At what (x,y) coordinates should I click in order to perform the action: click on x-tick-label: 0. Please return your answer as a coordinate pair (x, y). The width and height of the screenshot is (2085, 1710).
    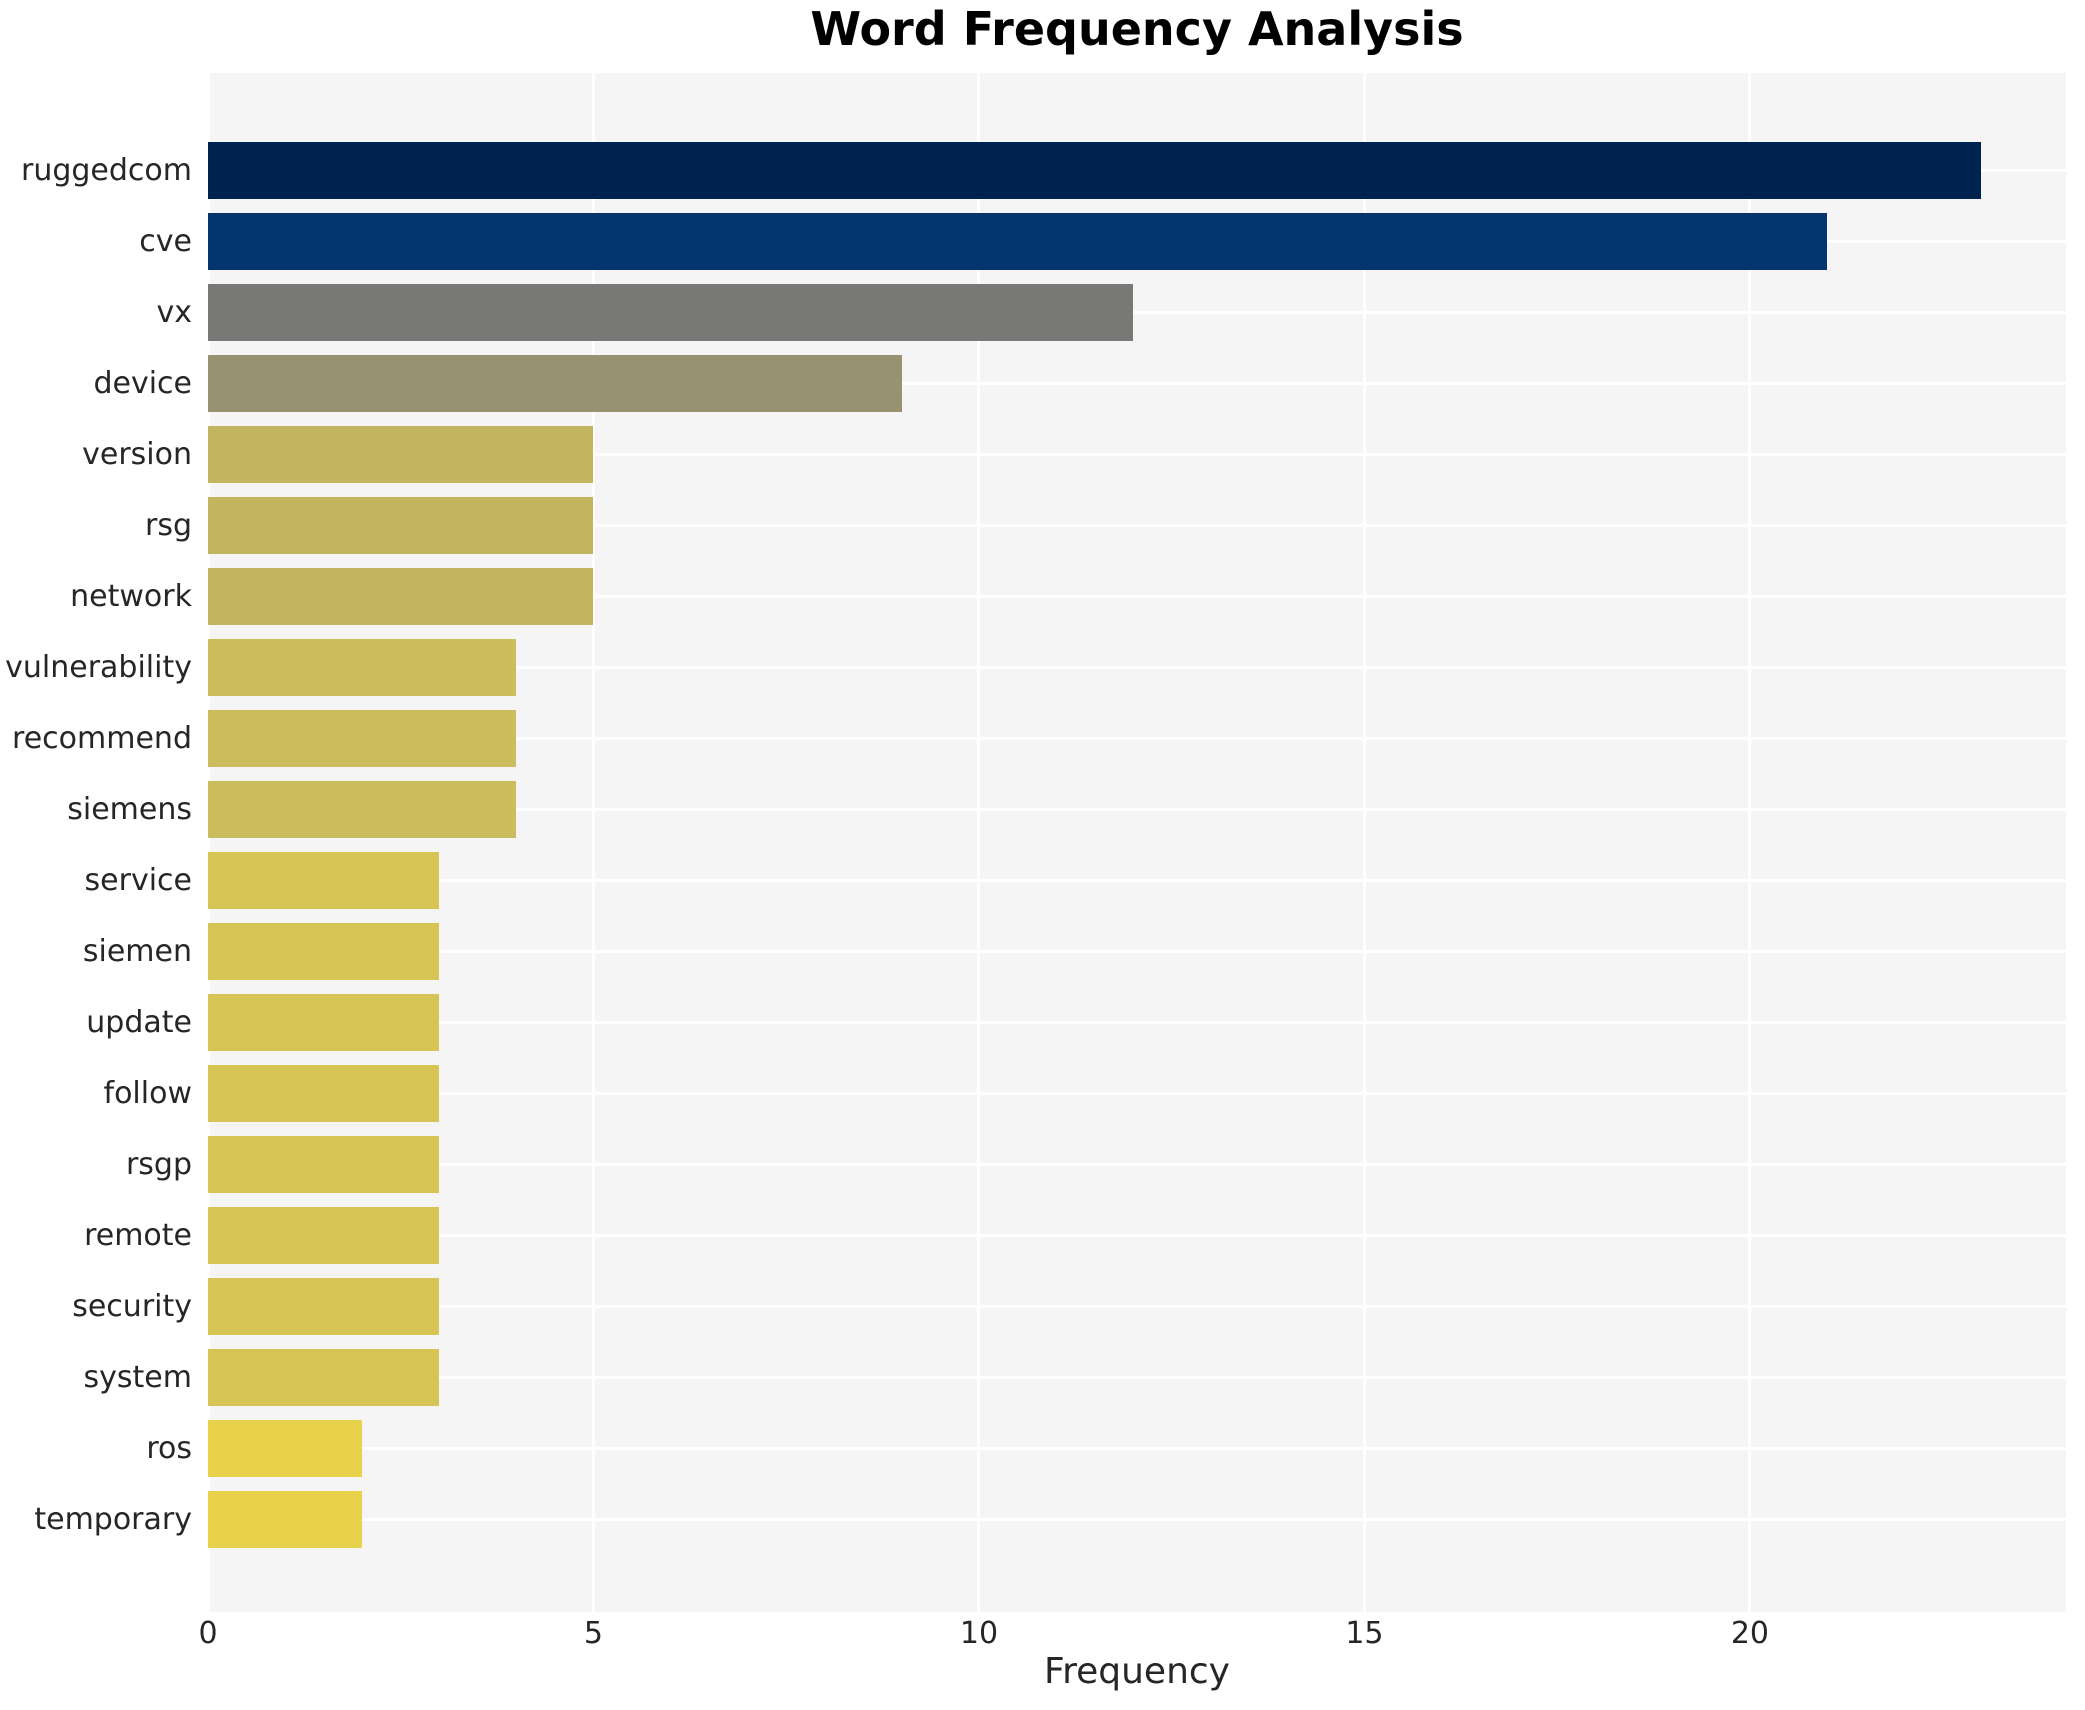
    Looking at the image, I should click on (208, 1633).